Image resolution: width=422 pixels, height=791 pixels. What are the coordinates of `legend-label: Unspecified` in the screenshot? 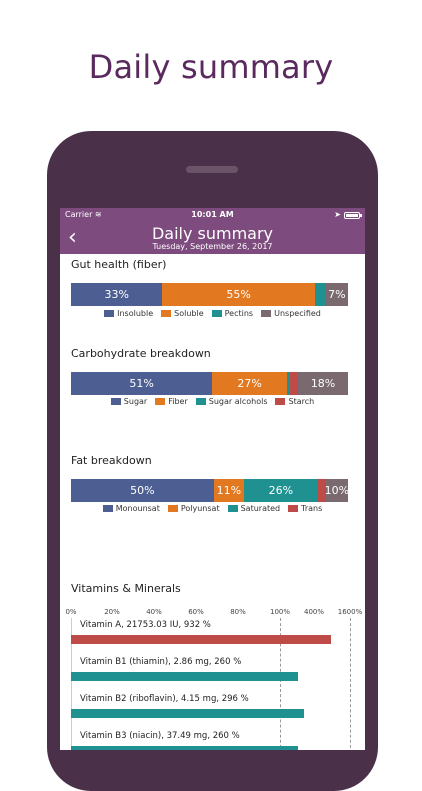 It's located at (297, 313).